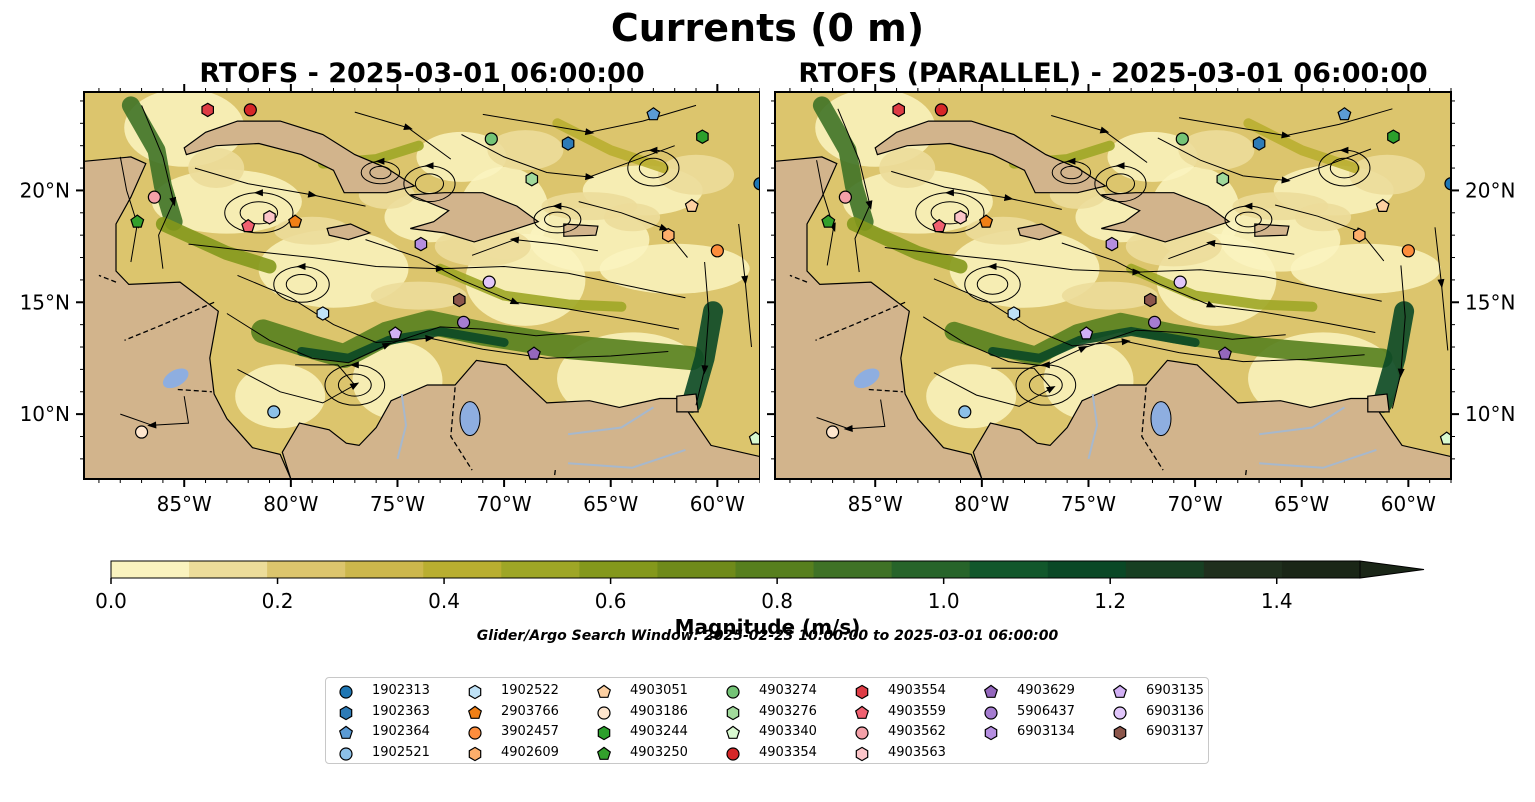 This screenshot has width=1535, height=802. What do you see at coordinates (777, 601) in the screenshot?
I see `colorbar-tick-label: 0.8` at bounding box center [777, 601].